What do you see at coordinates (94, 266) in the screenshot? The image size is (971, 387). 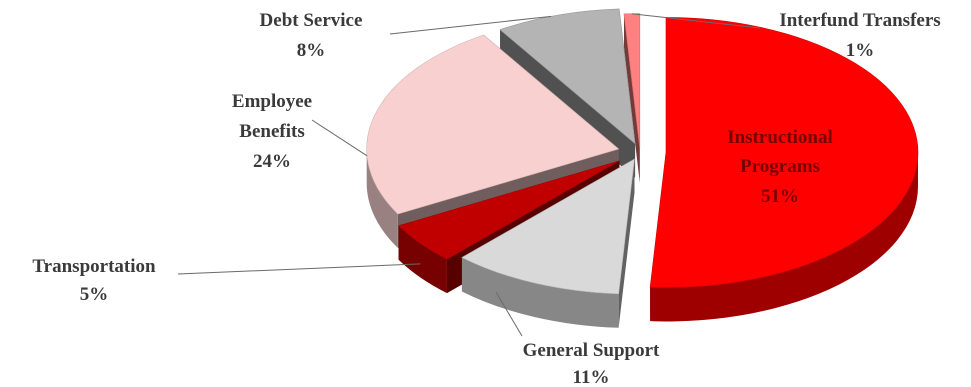 I see `label-transportation-name: Transportation` at bounding box center [94, 266].